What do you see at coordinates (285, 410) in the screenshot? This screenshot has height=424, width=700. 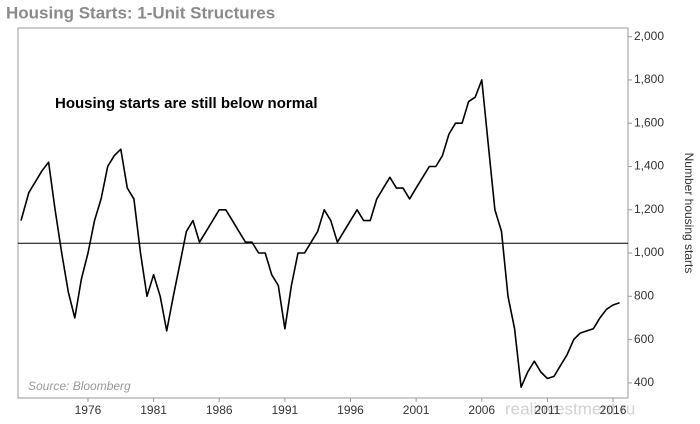 I see `x-tick-label: 1991` at bounding box center [285, 410].